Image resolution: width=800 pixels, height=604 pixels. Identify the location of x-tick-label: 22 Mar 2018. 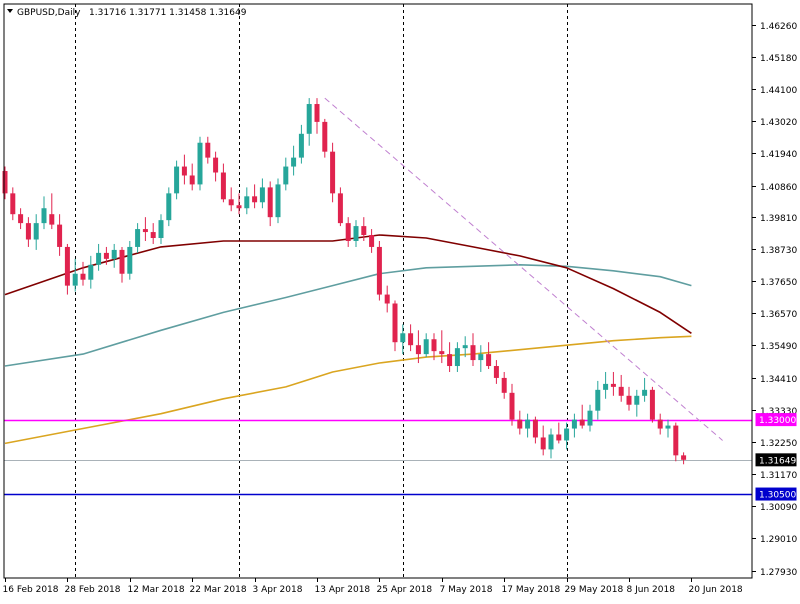
(218, 590).